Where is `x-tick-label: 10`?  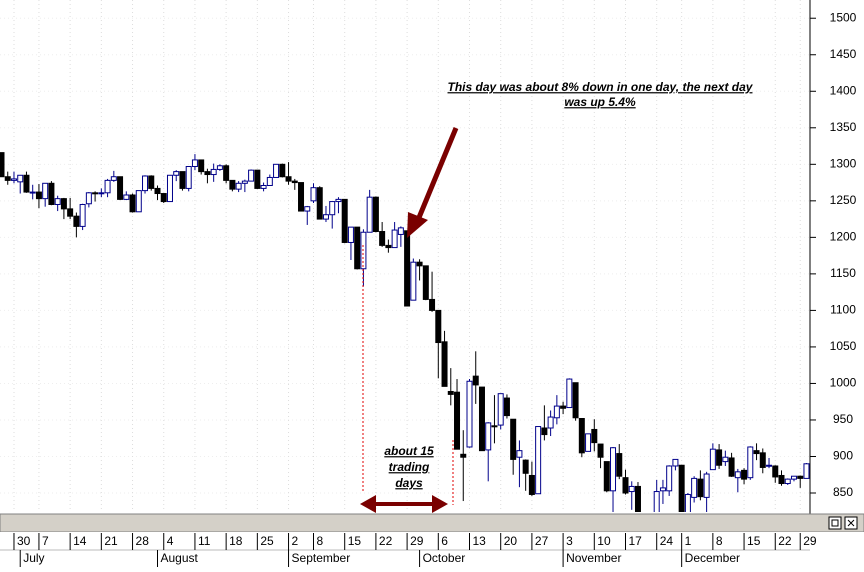 x-tick-label: 10 is located at coordinates (604, 541).